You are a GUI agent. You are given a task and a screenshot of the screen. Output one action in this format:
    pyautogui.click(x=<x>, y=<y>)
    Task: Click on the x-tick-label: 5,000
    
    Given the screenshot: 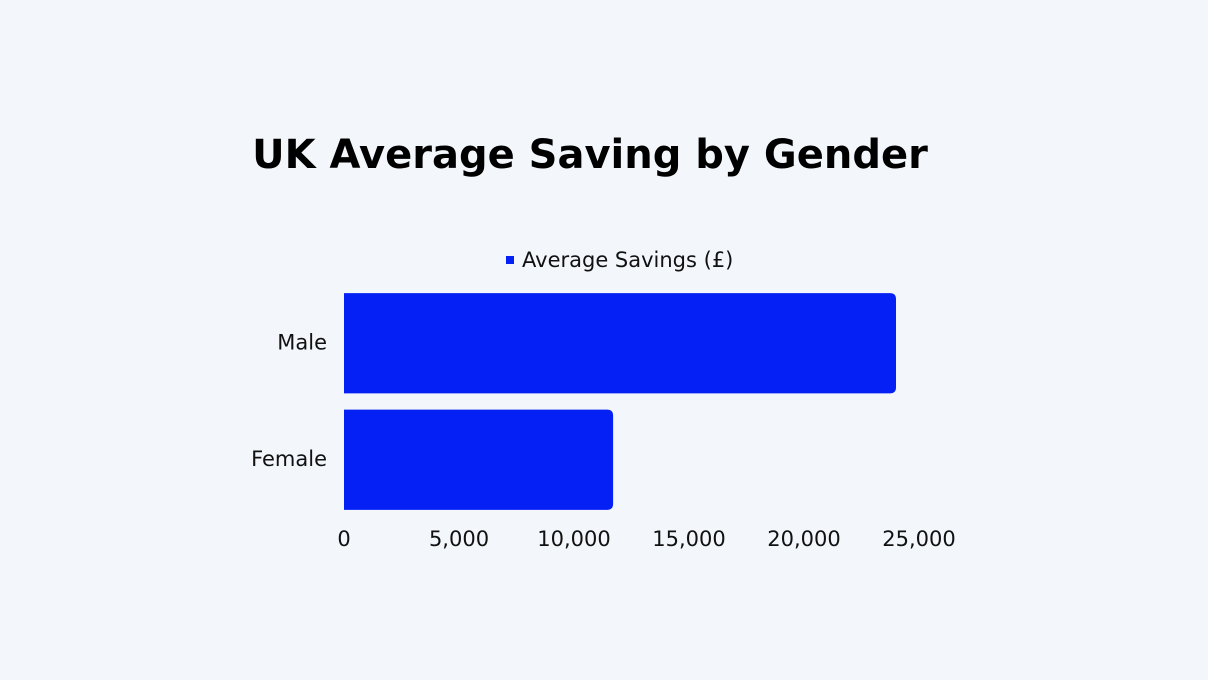 What is the action you would take?
    pyautogui.click(x=459, y=539)
    